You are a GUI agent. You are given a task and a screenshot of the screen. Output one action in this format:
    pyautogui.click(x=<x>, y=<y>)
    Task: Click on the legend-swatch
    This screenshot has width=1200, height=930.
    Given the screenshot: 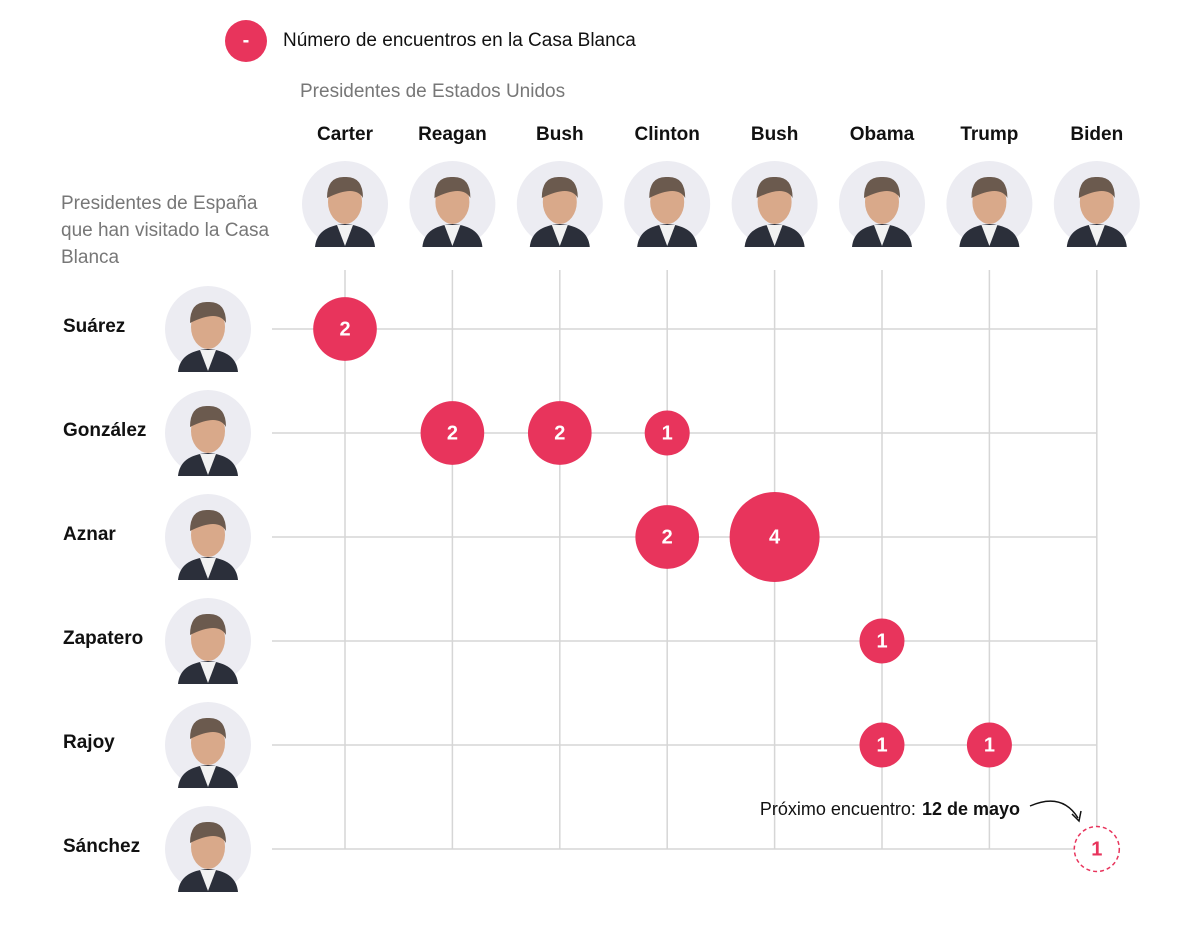 What is the action you would take?
    pyautogui.click(x=246, y=41)
    